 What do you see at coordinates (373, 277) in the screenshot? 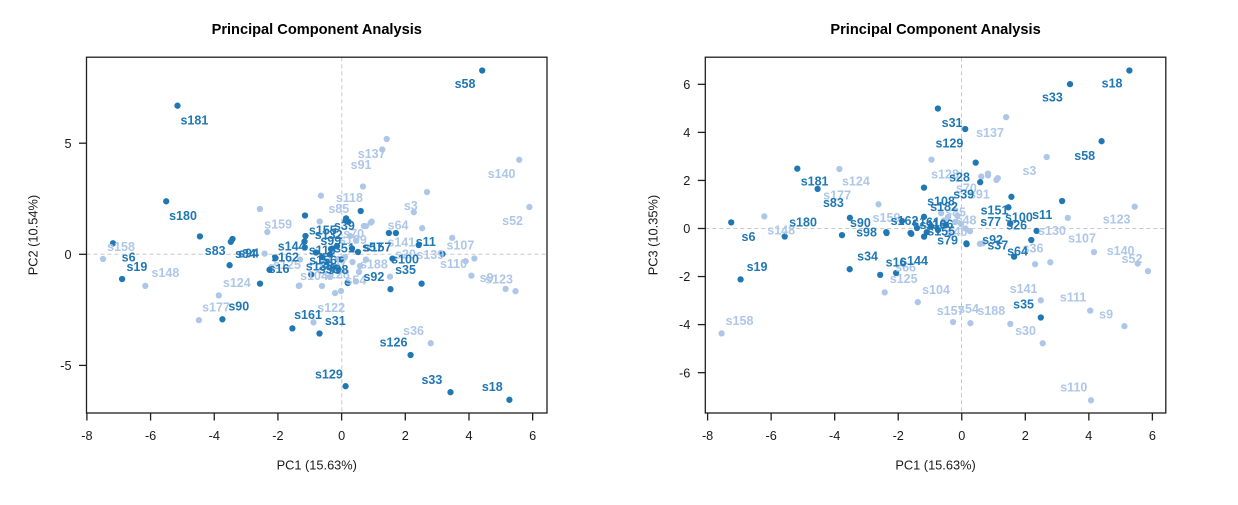
I see `svg-text: s92` at bounding box center [373, 277].